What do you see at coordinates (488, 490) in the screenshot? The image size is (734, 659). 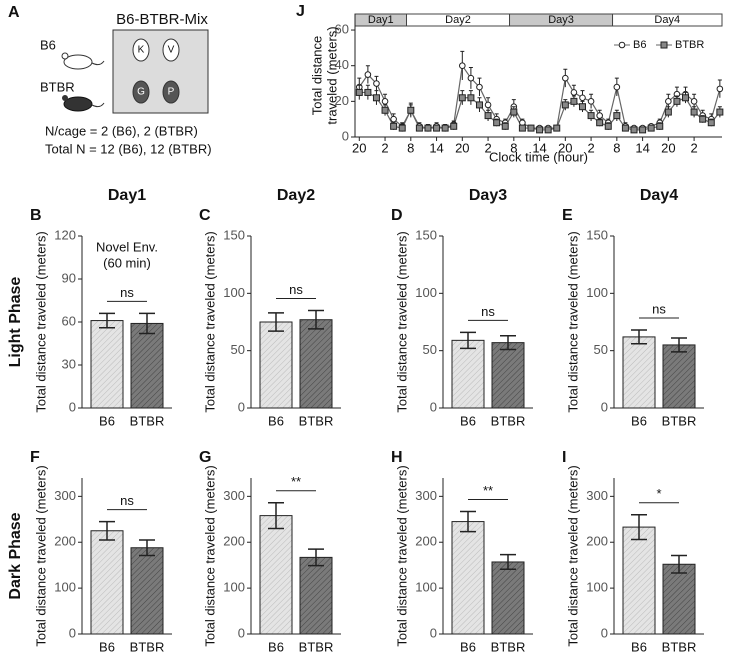 I see `significance-label: **` at bounding box center [488, 490].